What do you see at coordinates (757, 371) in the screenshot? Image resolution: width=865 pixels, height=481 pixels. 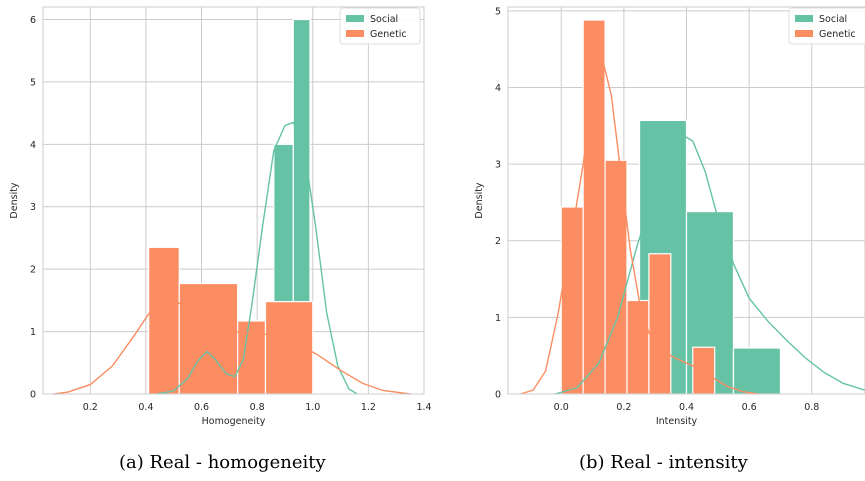 I see `histogram-bar-social` at bounding box center [757, 371].